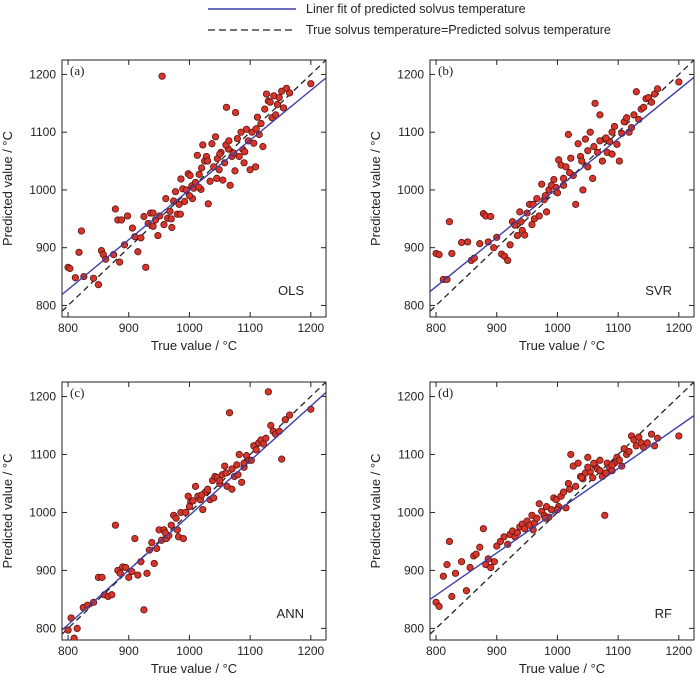 This screenshot has width=700, height=697. What do you see at coordinates (410, 512) in the screenshot?
I see `y-tick-label: 1000` at bounding box center [410, 512].